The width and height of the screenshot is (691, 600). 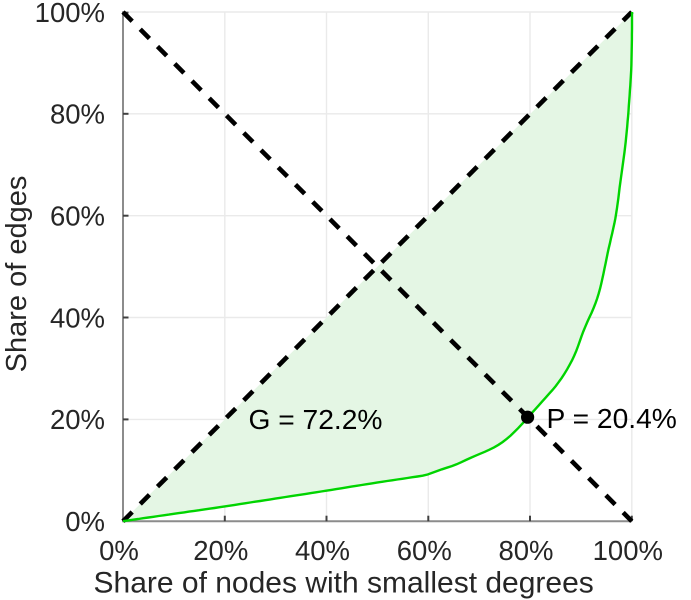 I want to click on svg-text:Share of nodes with smallest d: Share of nodes with smallest degrees, so click(x=344, y=583).